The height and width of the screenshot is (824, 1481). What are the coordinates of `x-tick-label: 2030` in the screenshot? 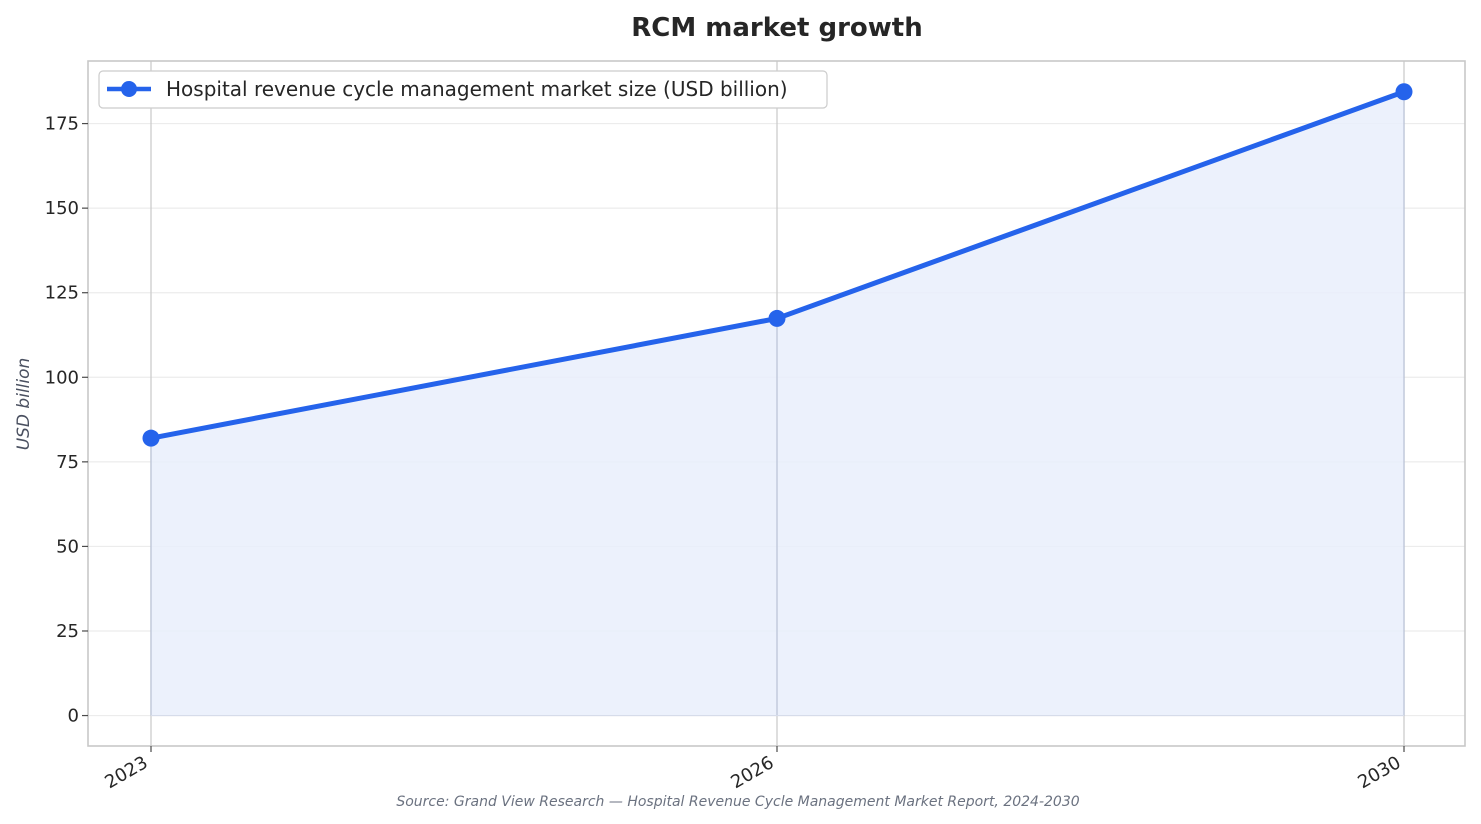 It's located at (1379, 772).